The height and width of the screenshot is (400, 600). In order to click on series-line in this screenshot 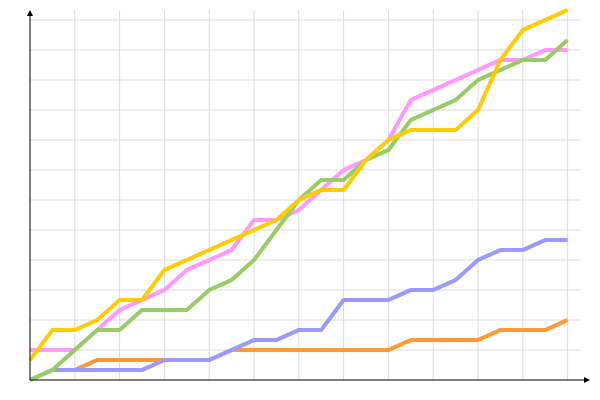, I will do `click(299, 350)`.